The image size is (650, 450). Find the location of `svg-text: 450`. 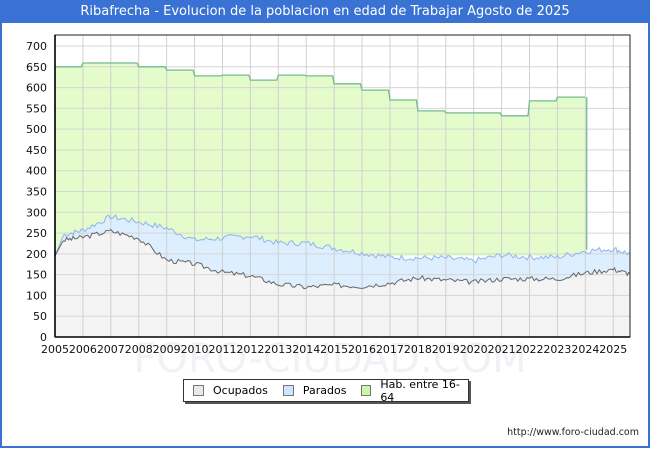

svg-text: 450 is located at coordinates (36, 150).